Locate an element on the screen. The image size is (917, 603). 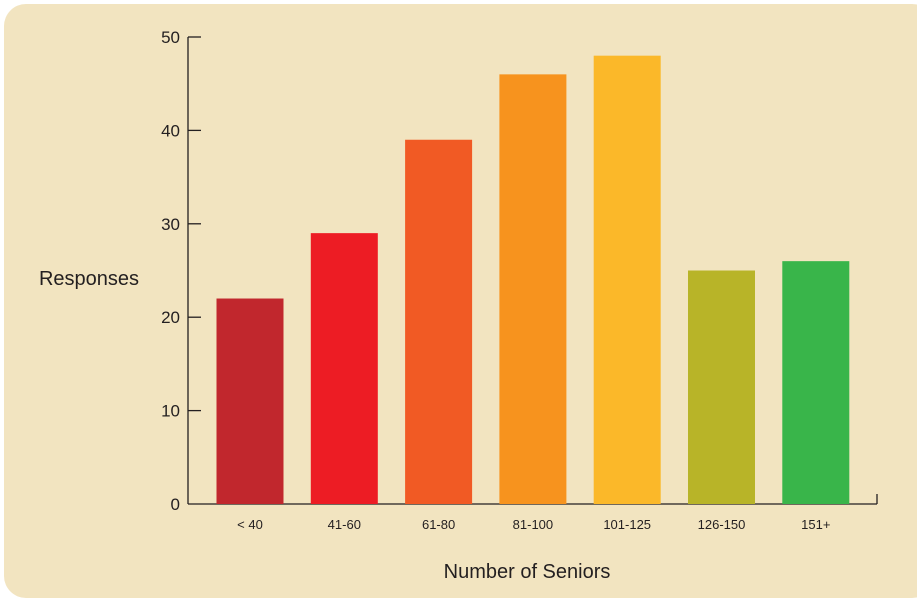
y-axis-title: Responses is located at coordinates (89, 279).